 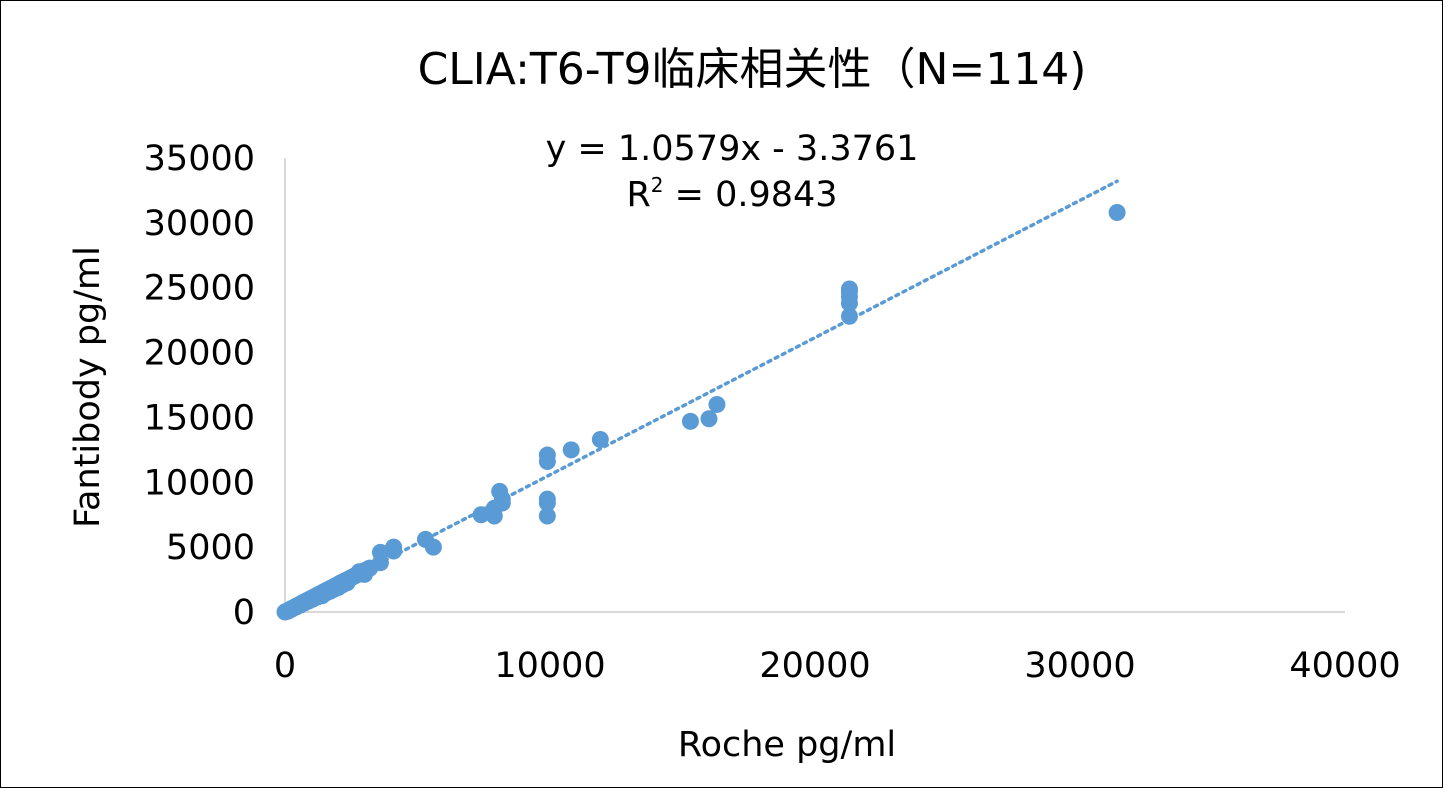 What do you see at coordinates (752, 69) in the screenshot?
I see `chart-title: CLIA:T6-T9临床相关性（N=114)` at bounding box center [752, 69].